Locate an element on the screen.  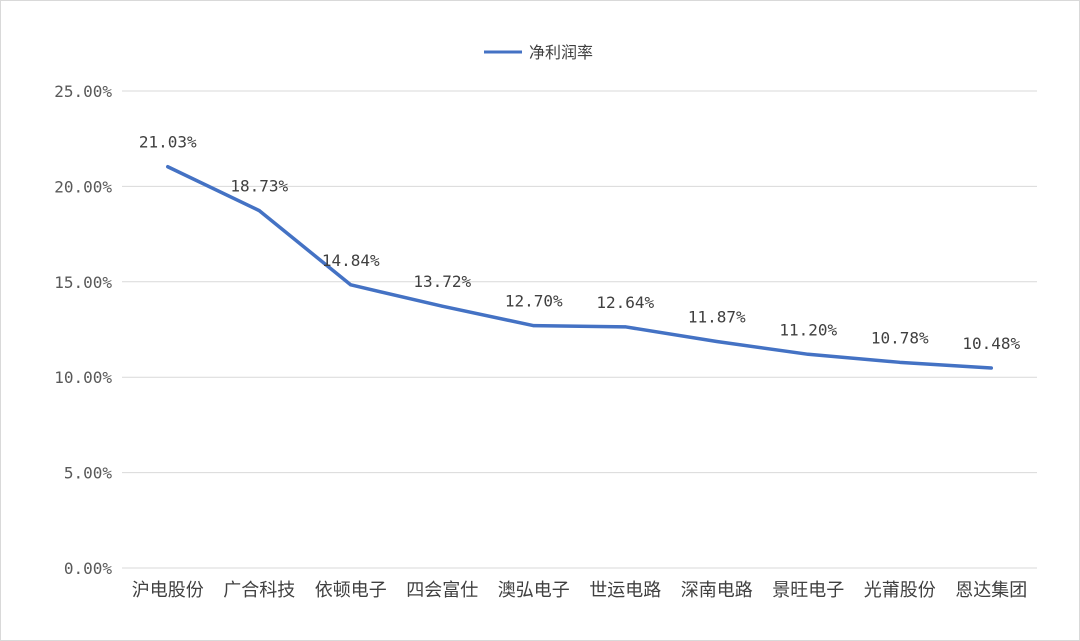
x-category-label: 澳弘电子 is located at coordinates (534, 590).